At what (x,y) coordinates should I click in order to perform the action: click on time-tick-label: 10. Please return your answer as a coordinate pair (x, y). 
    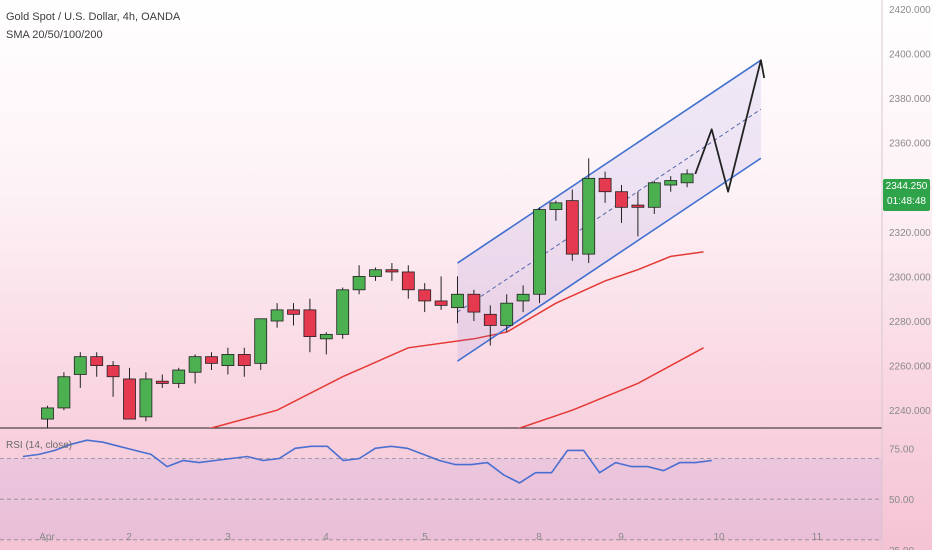
    Looking at the image, I should click on (719, 537).